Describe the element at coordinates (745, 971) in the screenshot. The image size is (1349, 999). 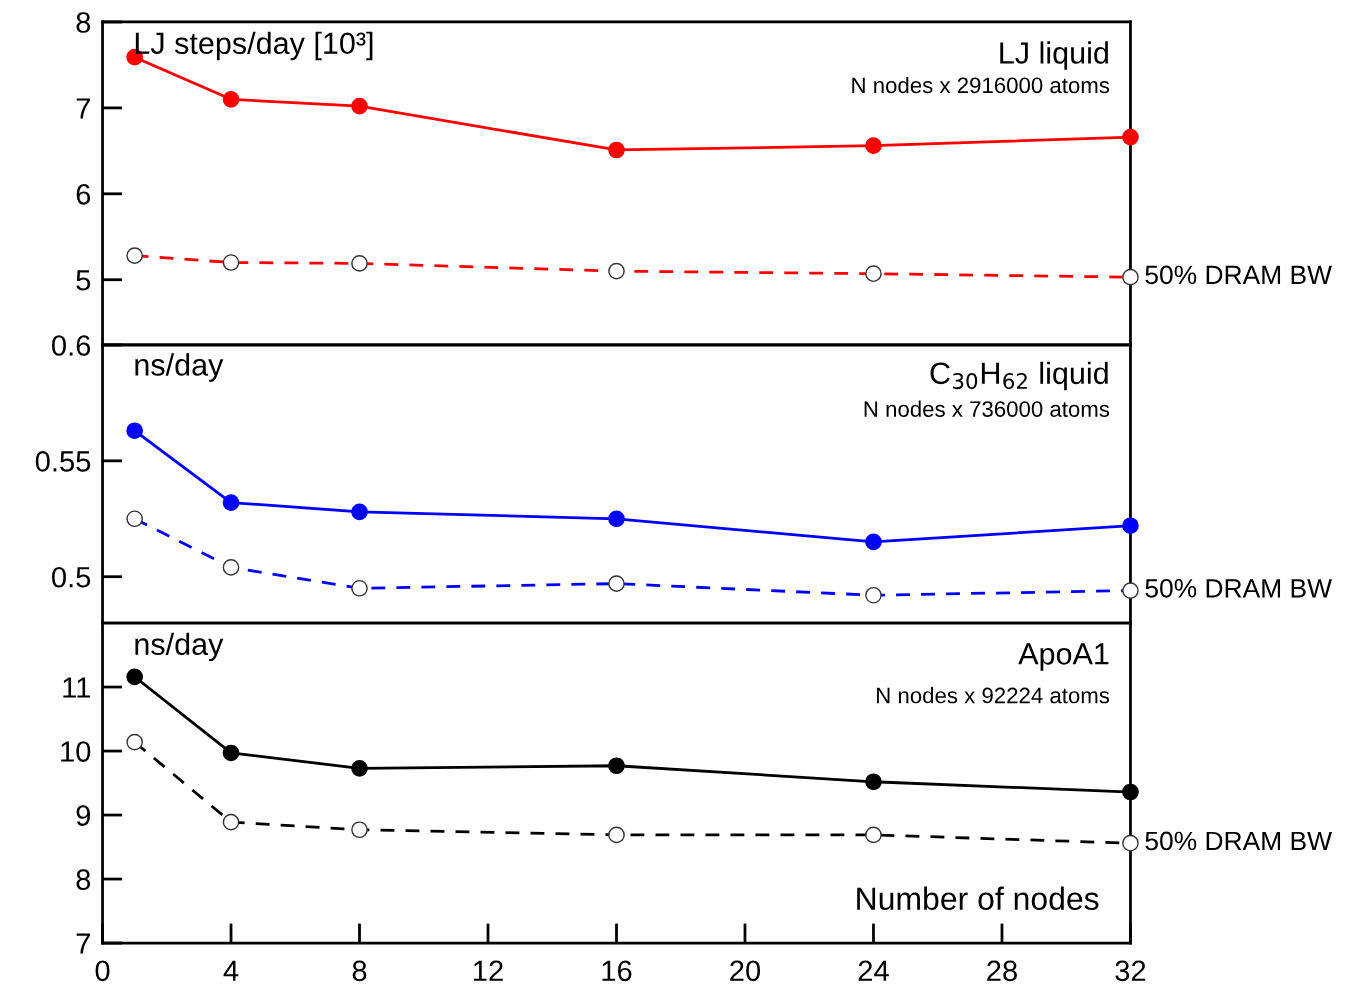
I see `x-tick-label: 20` at that location.